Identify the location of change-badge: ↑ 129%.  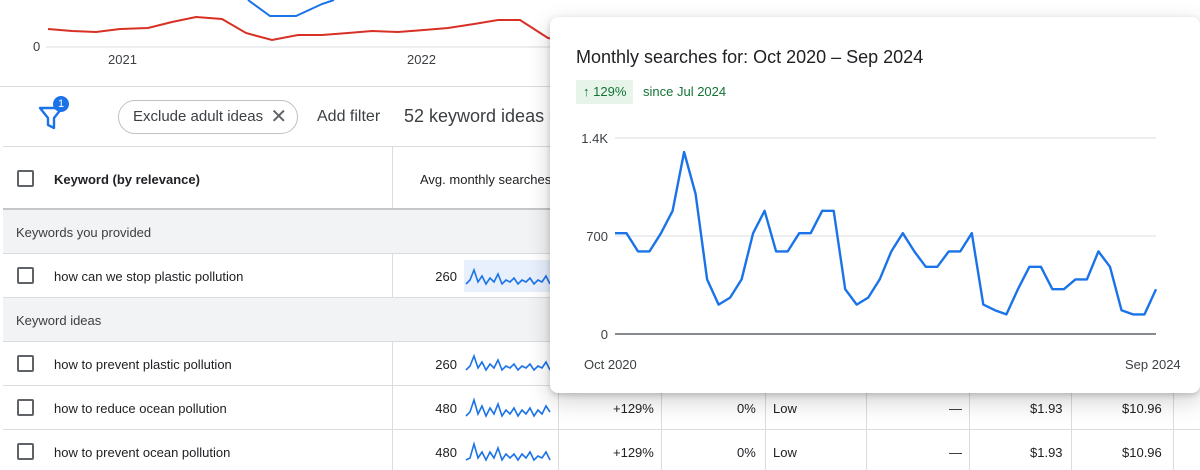
(605, 92).